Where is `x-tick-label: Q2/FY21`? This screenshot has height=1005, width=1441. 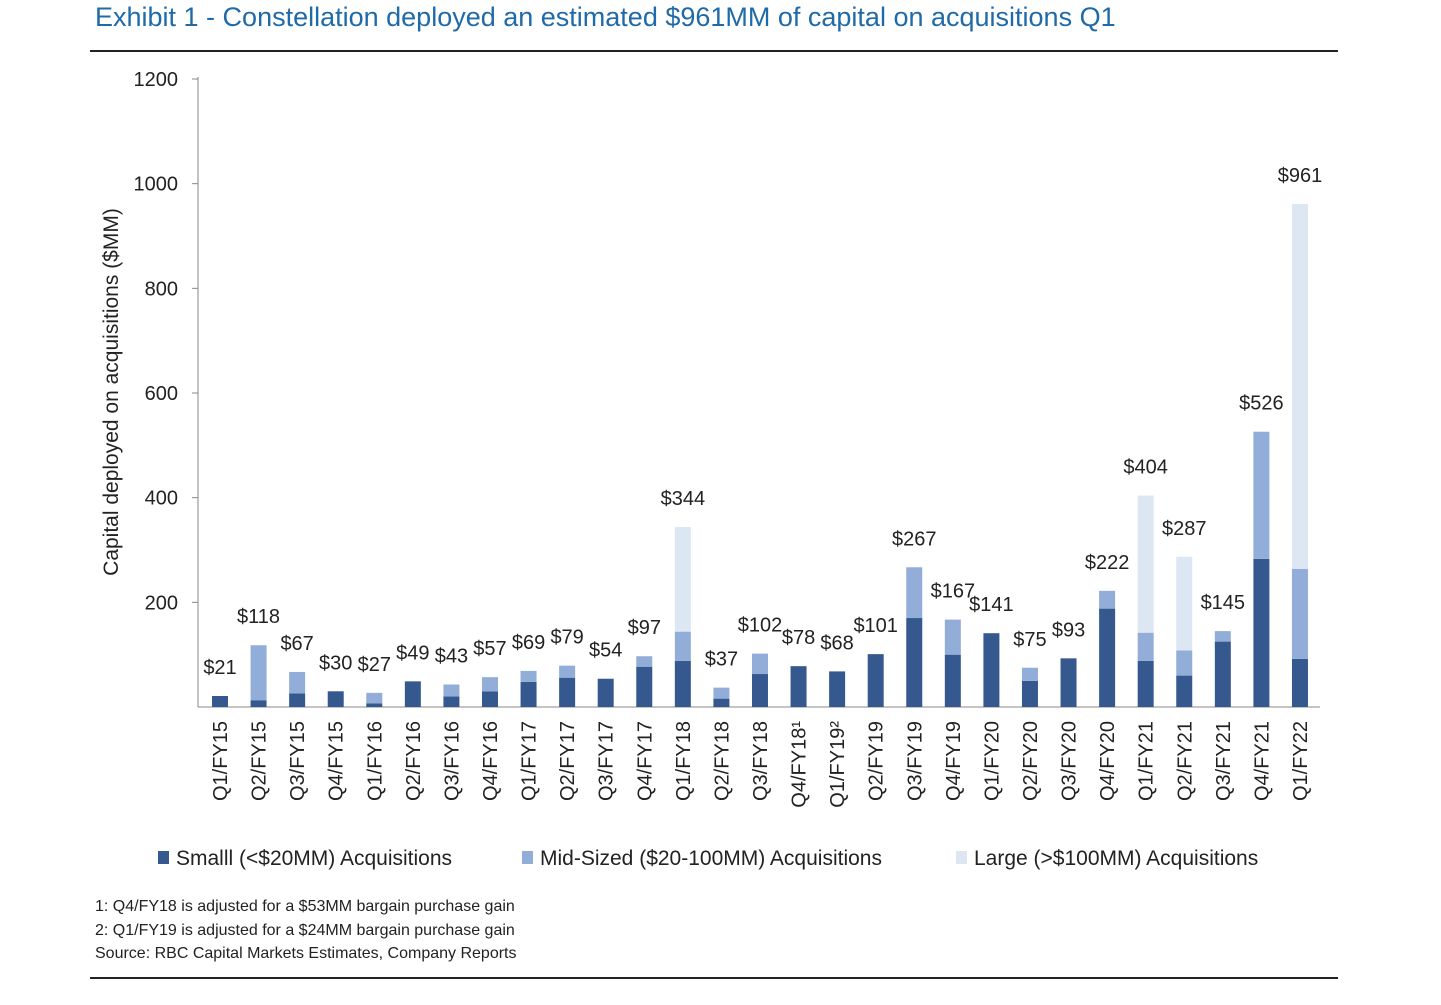 x-tick-label: Q2/FY21 is located at coordinates (1185, 761).